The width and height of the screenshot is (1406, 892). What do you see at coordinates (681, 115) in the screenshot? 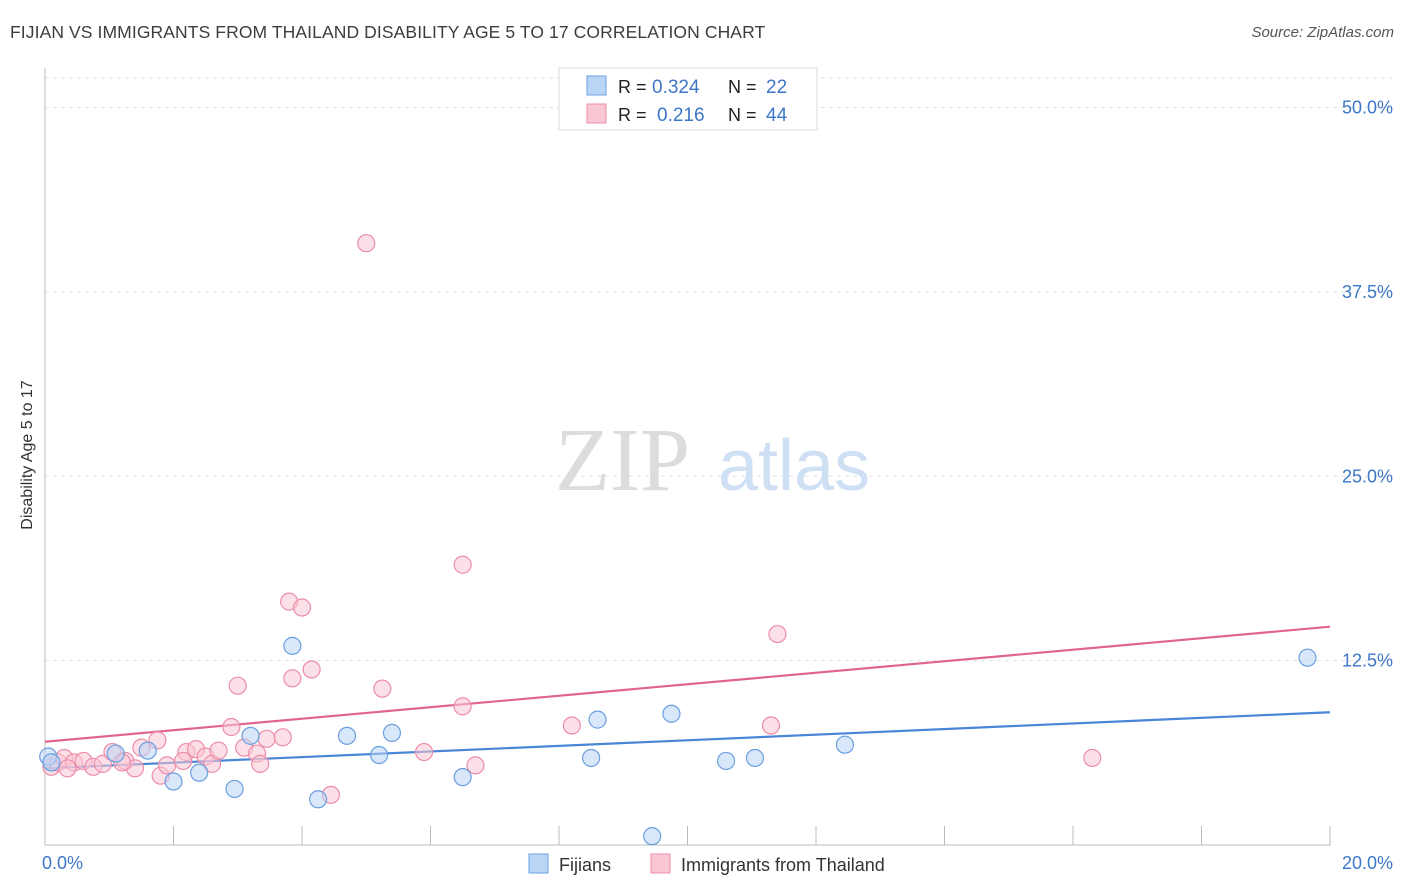
I see `stats-legend-r-value: 0.216` at bounding box center [681, 115].